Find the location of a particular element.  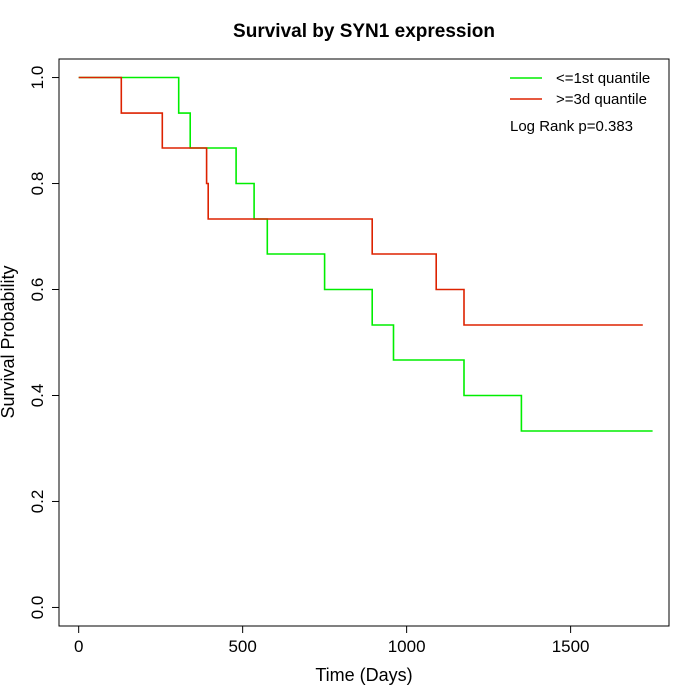

log-rank-annotation: Log Rank p=0.383 is located at coordinates (571, 126).